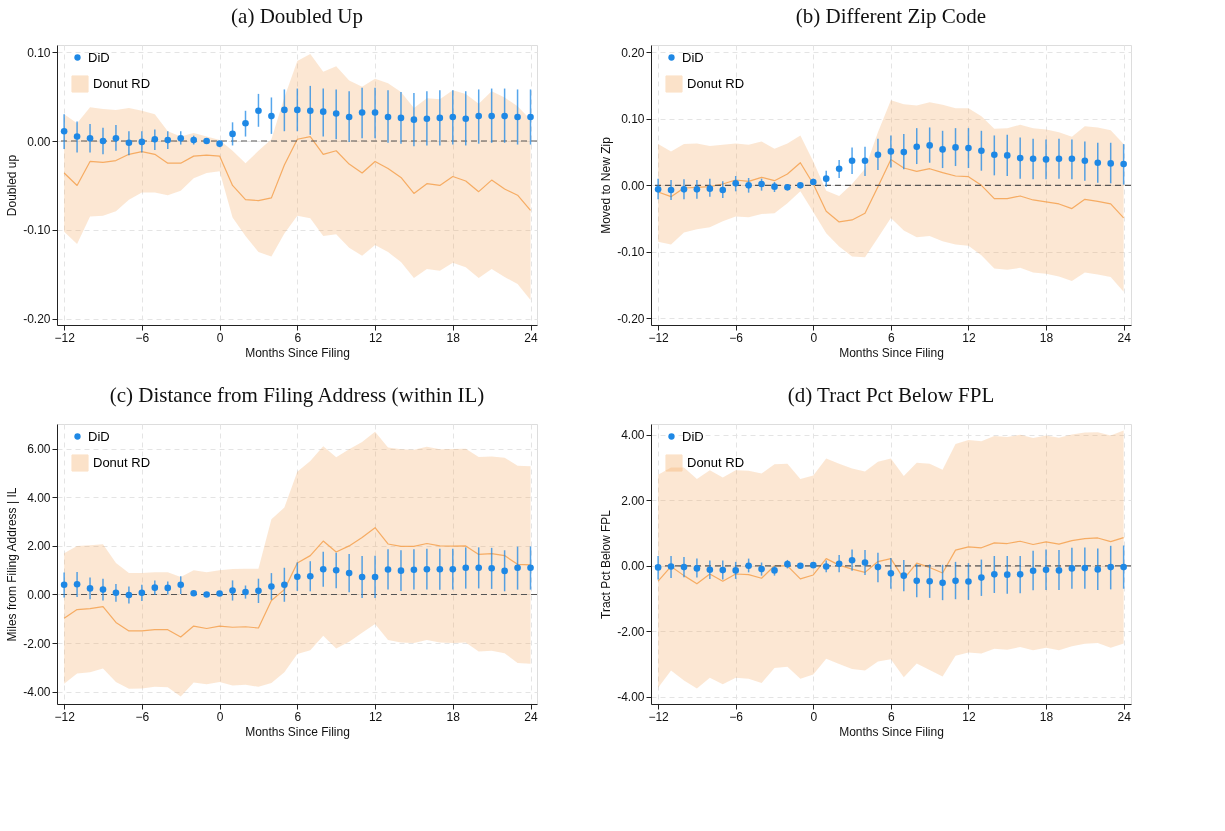 Image resolution: width=1225 pixels, height=831 pixels. I want to click on chart-title: (c) Distance from Filing Address (within IL), so click(297, 395).